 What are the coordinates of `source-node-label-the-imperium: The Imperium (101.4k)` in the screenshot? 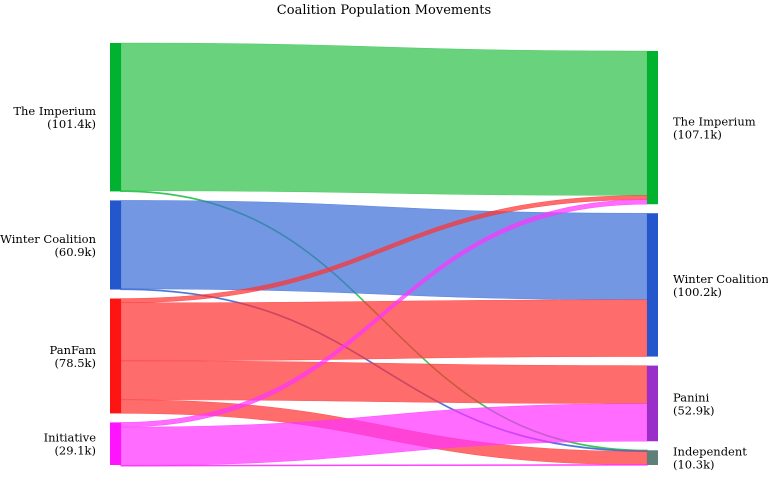 It's located at (54, 117).